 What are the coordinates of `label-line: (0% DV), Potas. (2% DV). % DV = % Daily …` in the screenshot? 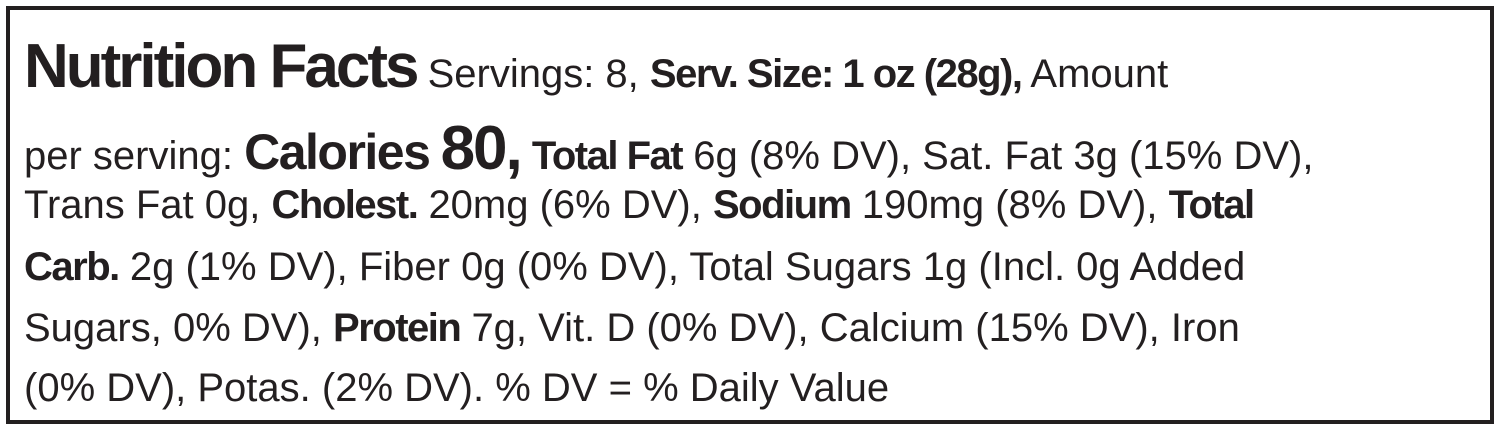 It's located at (456, 388).